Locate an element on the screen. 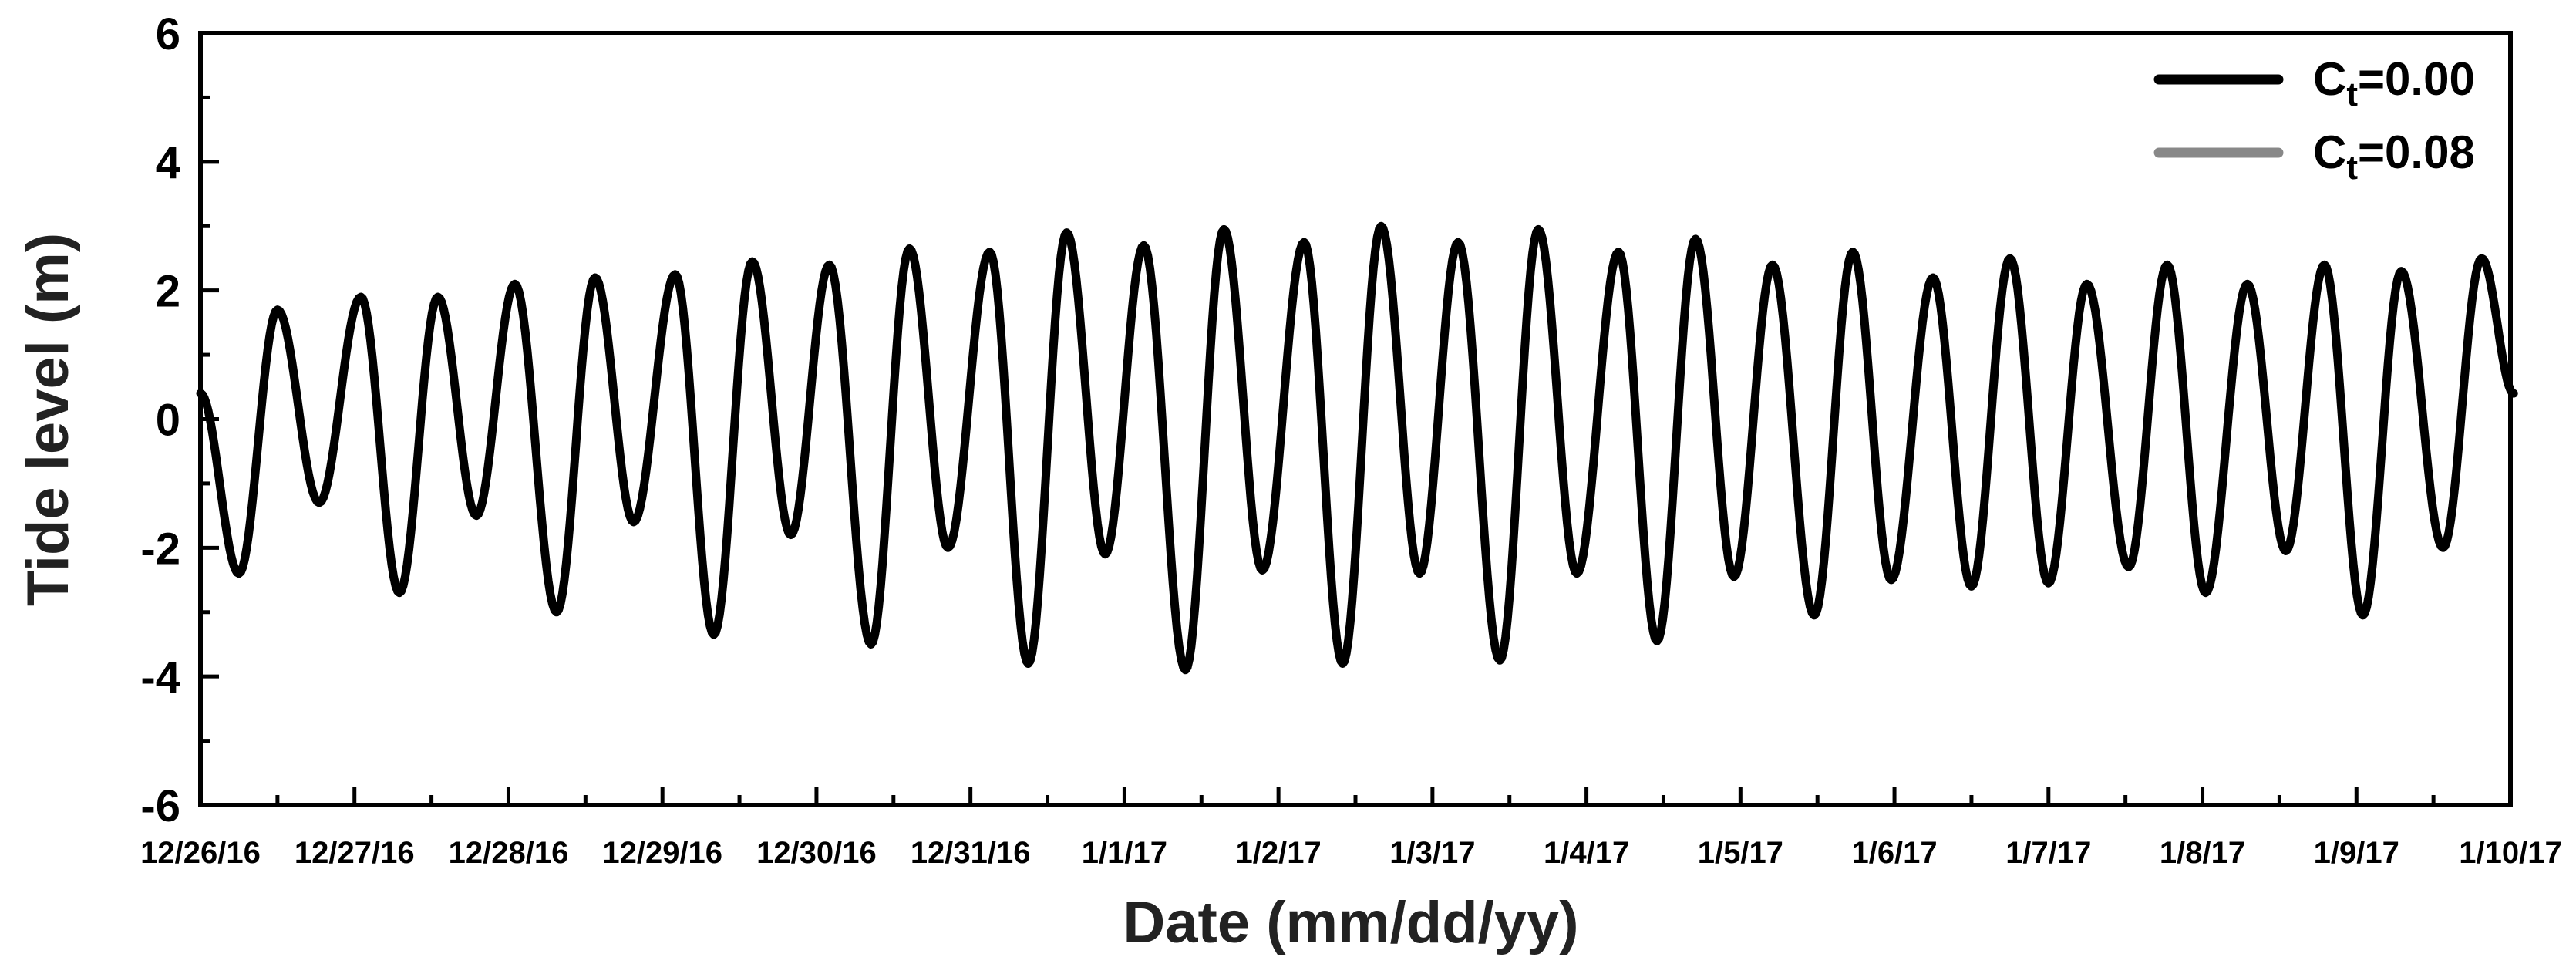  x-tick-label: 12/26/16 is located at coordinates (201, 853).